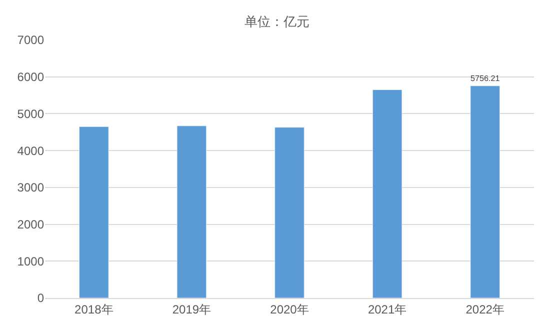  What do you see at coordinates (94, 309) in the screenshot?
I see `x-tick-label: 2018年` at bounding box center [94, 309].